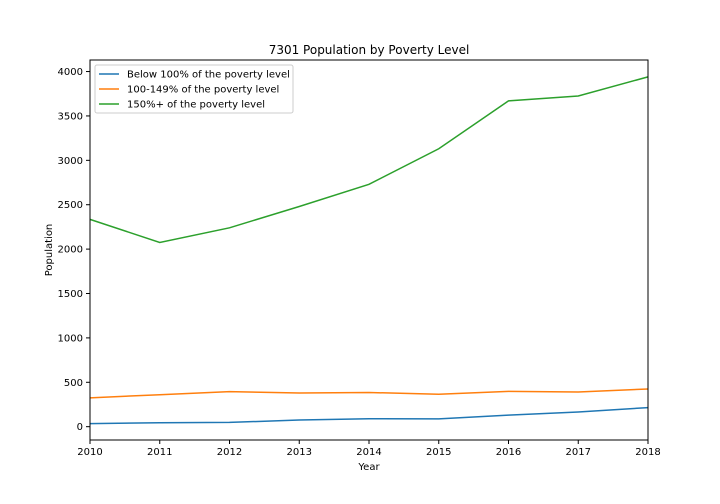  I want to click on y-tick-label-7: 3500, so click(70, 116).